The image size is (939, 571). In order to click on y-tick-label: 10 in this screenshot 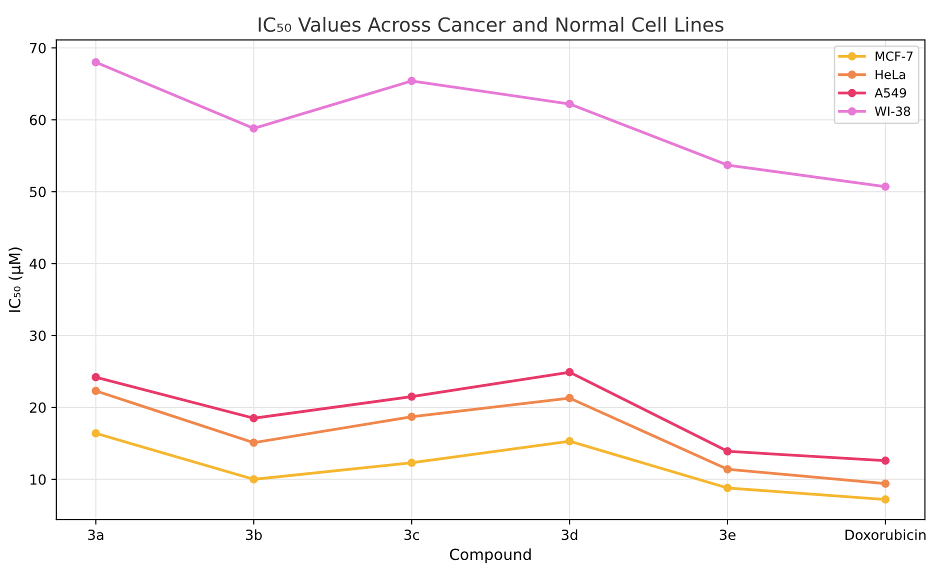, I will do `click(38, 479)`.